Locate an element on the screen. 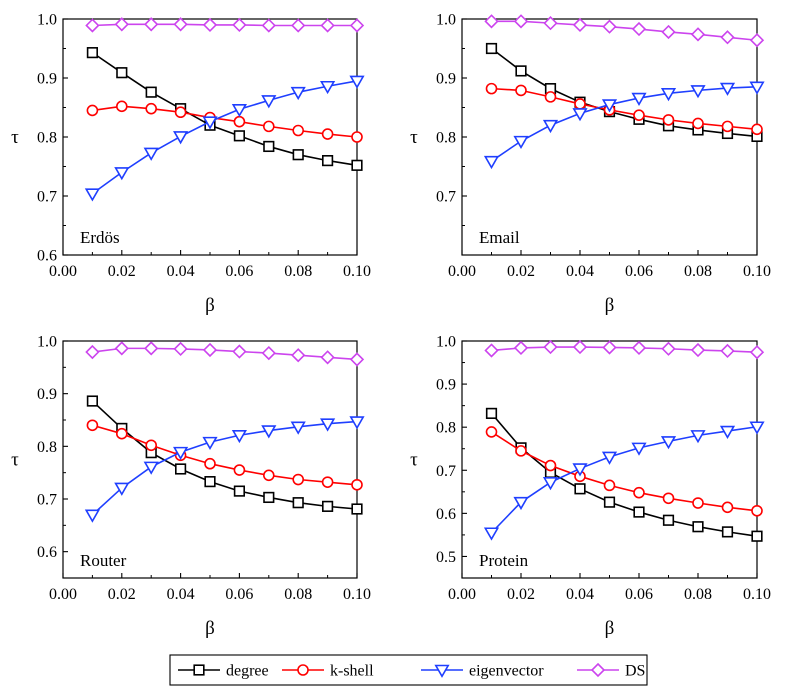  series-line-k-shell is located at coordinates (225, 121).